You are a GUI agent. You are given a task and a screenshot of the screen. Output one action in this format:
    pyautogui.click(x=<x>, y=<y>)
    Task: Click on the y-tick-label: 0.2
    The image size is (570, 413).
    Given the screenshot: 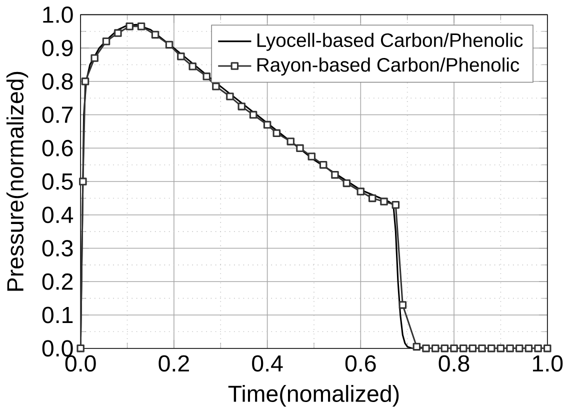 What is the action you would take?
    pyautogui.click(x=57, y=281)
    